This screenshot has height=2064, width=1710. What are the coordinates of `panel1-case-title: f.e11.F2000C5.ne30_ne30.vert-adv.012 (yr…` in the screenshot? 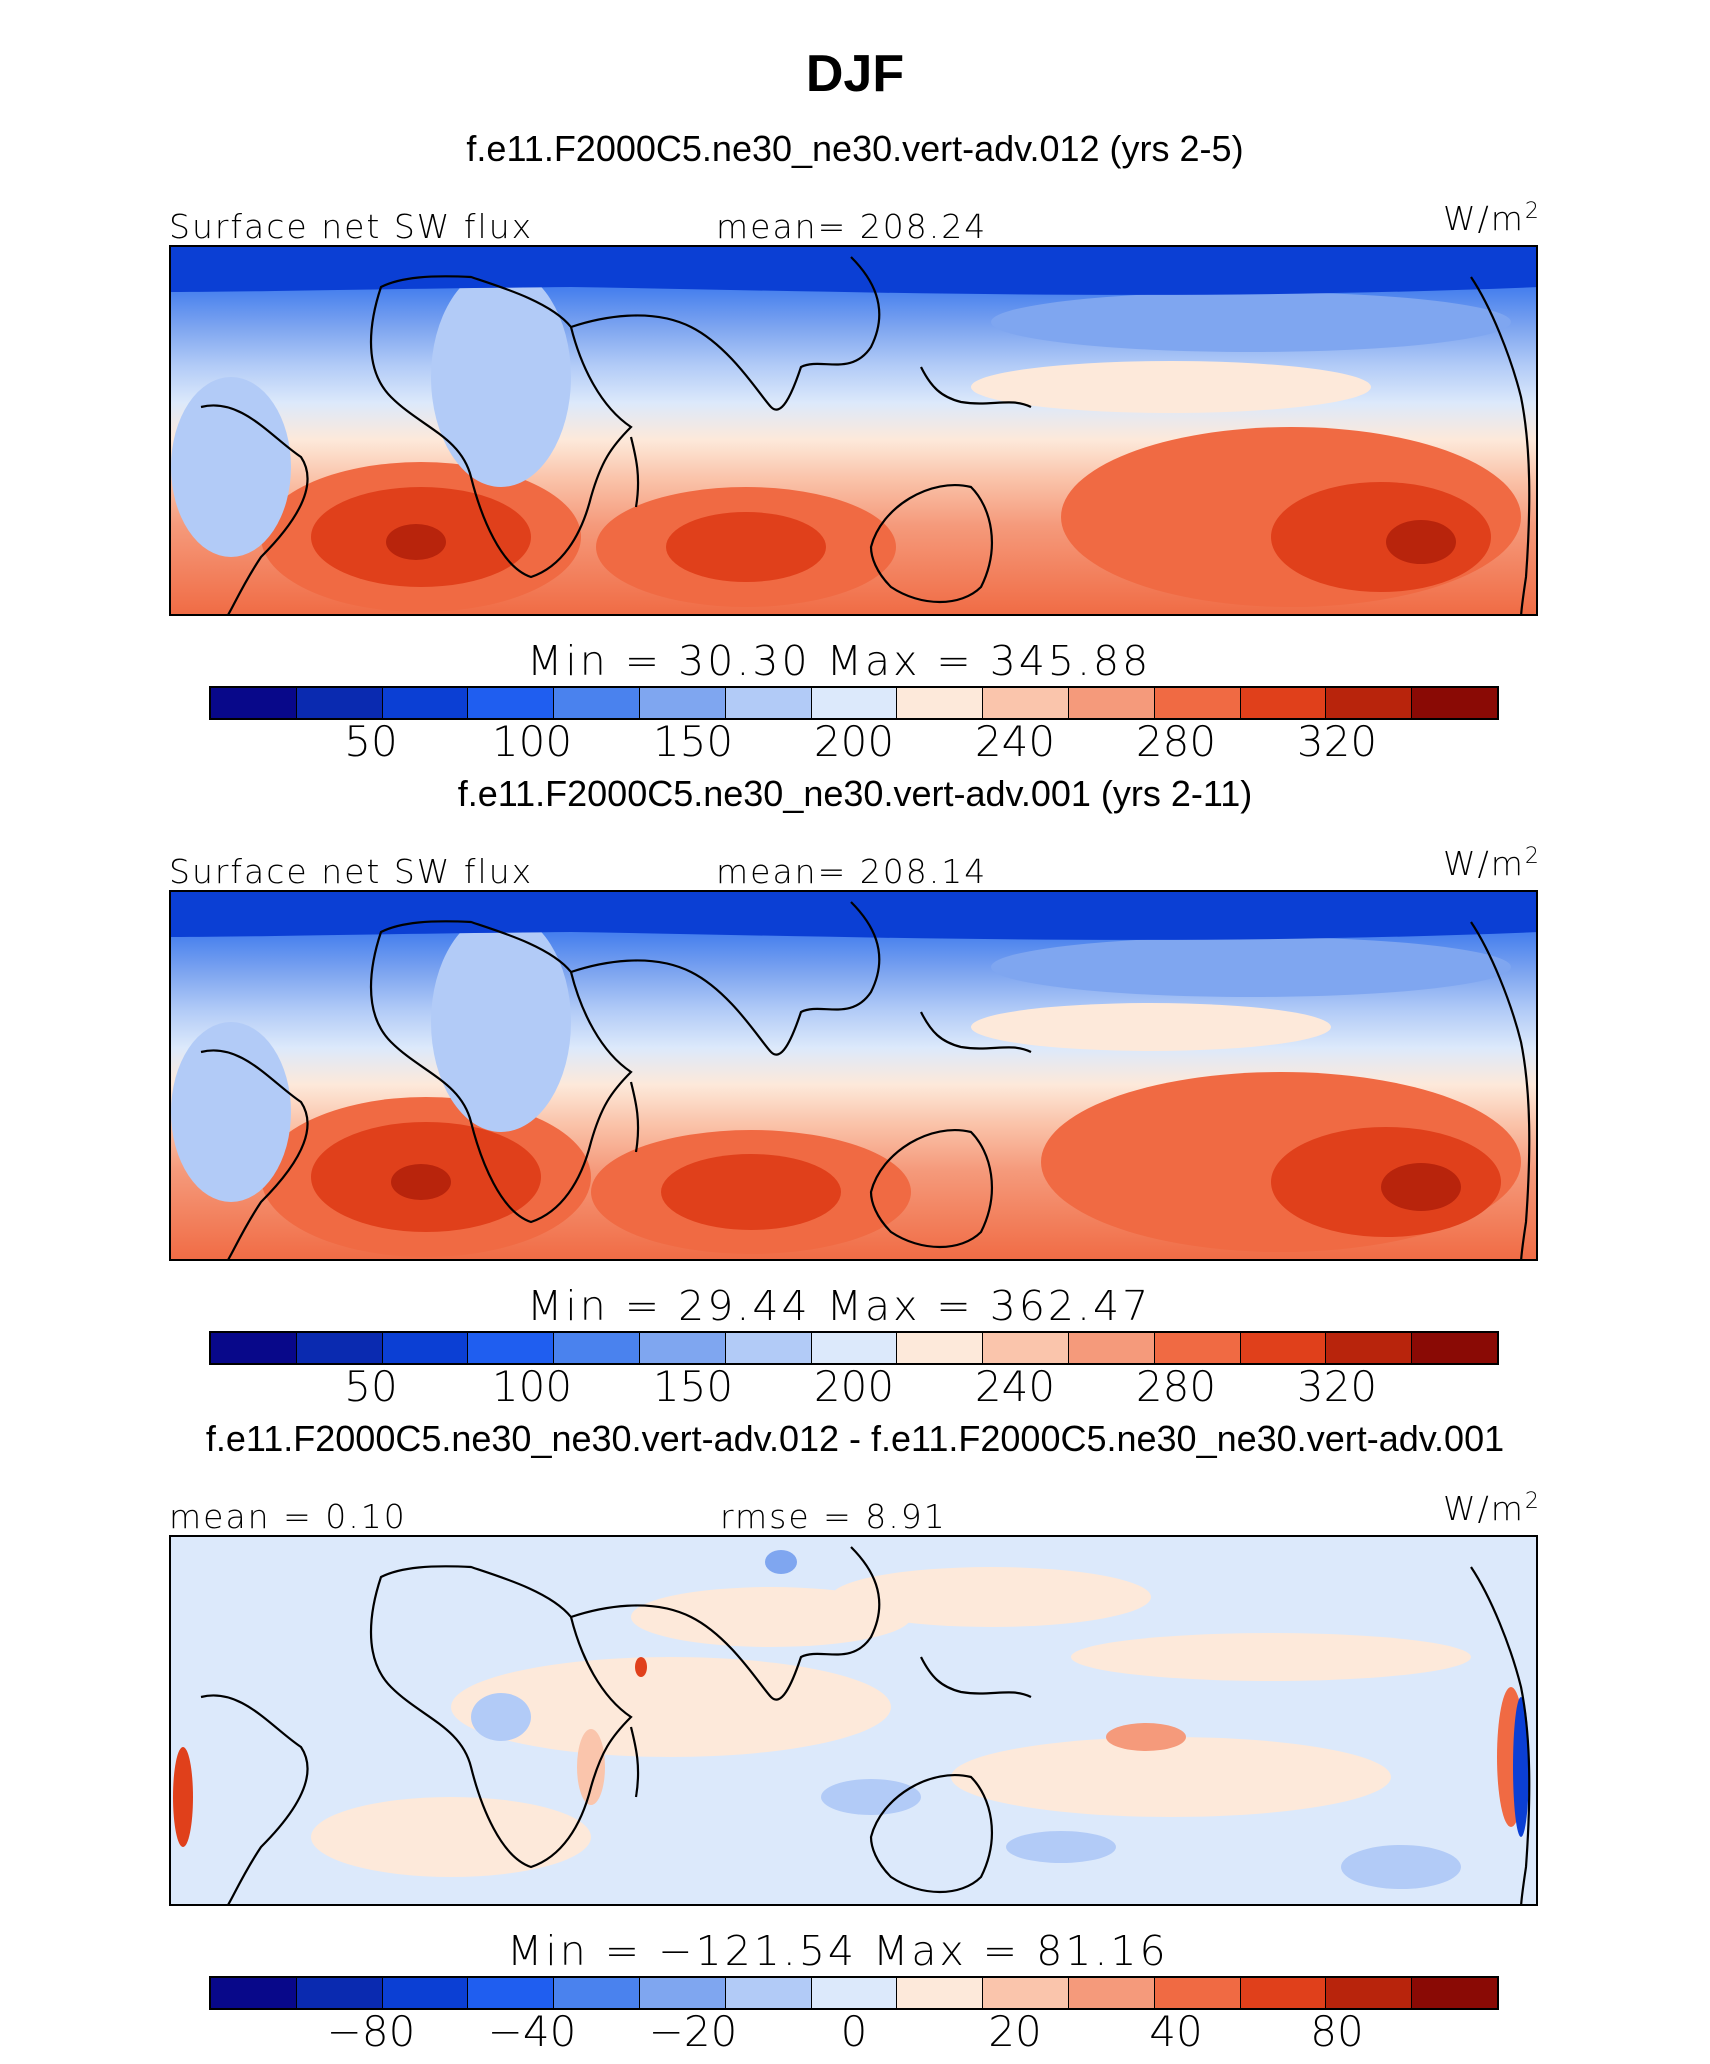 It's located at (855, 148).